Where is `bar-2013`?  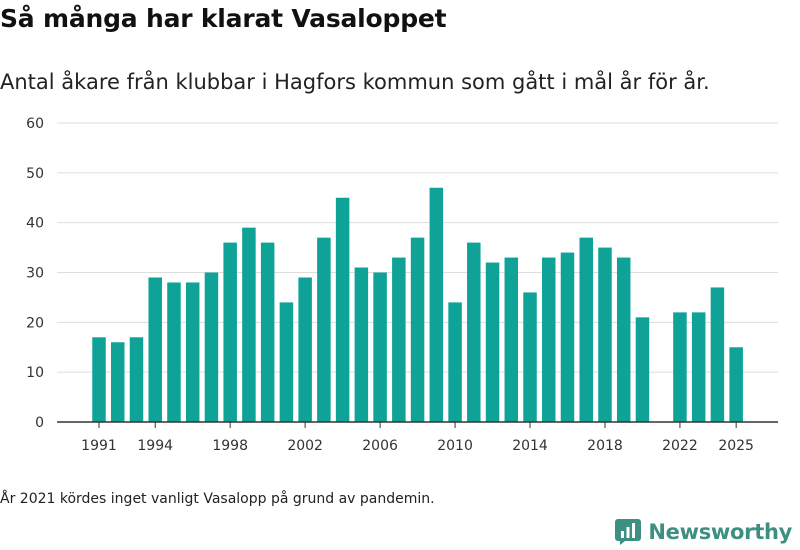
bar-2013 is located at coordinates (511, 339).